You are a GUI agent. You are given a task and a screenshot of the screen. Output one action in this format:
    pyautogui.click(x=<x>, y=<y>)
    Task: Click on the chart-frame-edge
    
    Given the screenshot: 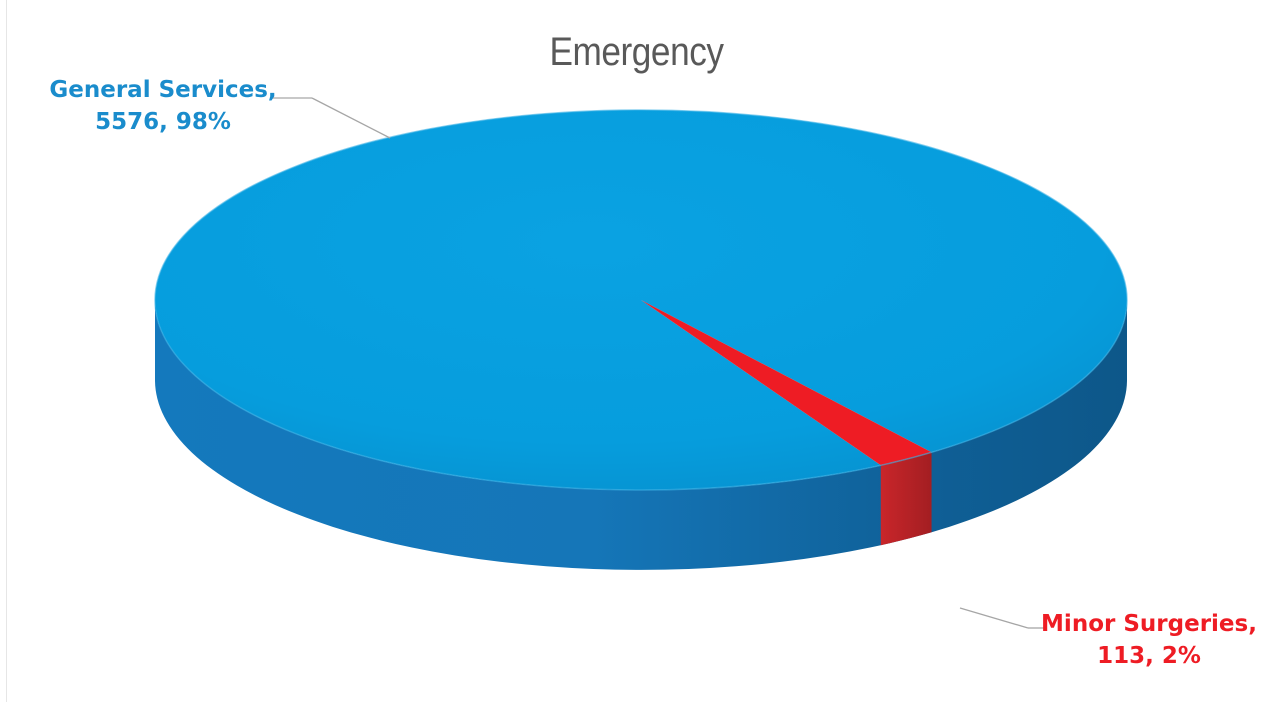 What is the action you would take?
    pyautogui.click(x=6, y=351)
    